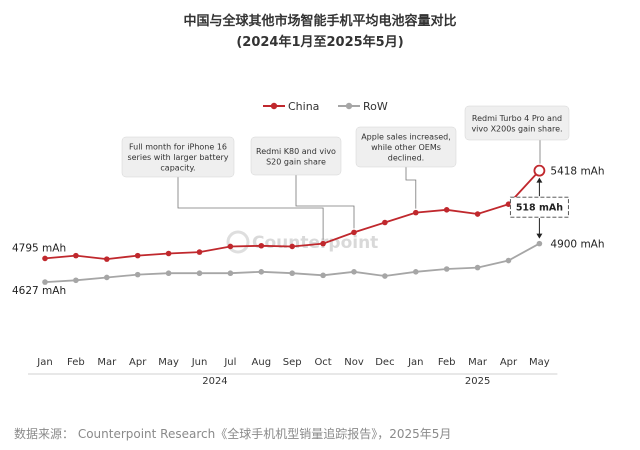  I want to click on x-tick-label-16: Apr, so click(509, 362).